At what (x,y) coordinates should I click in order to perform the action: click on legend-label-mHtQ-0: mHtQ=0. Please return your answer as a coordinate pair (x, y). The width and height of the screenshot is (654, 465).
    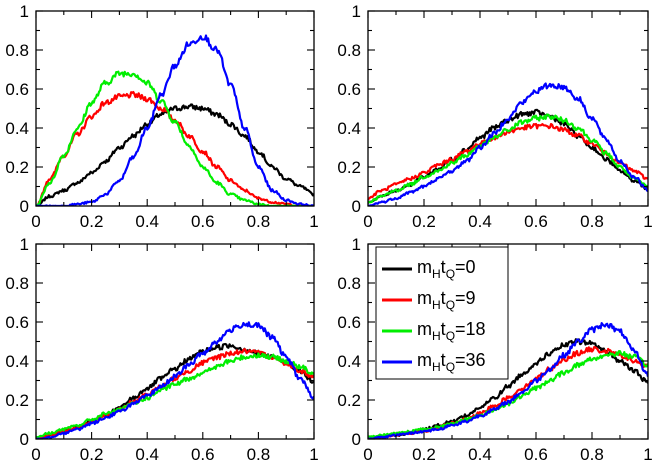
    Looking at the image, I should click on (446, 269).